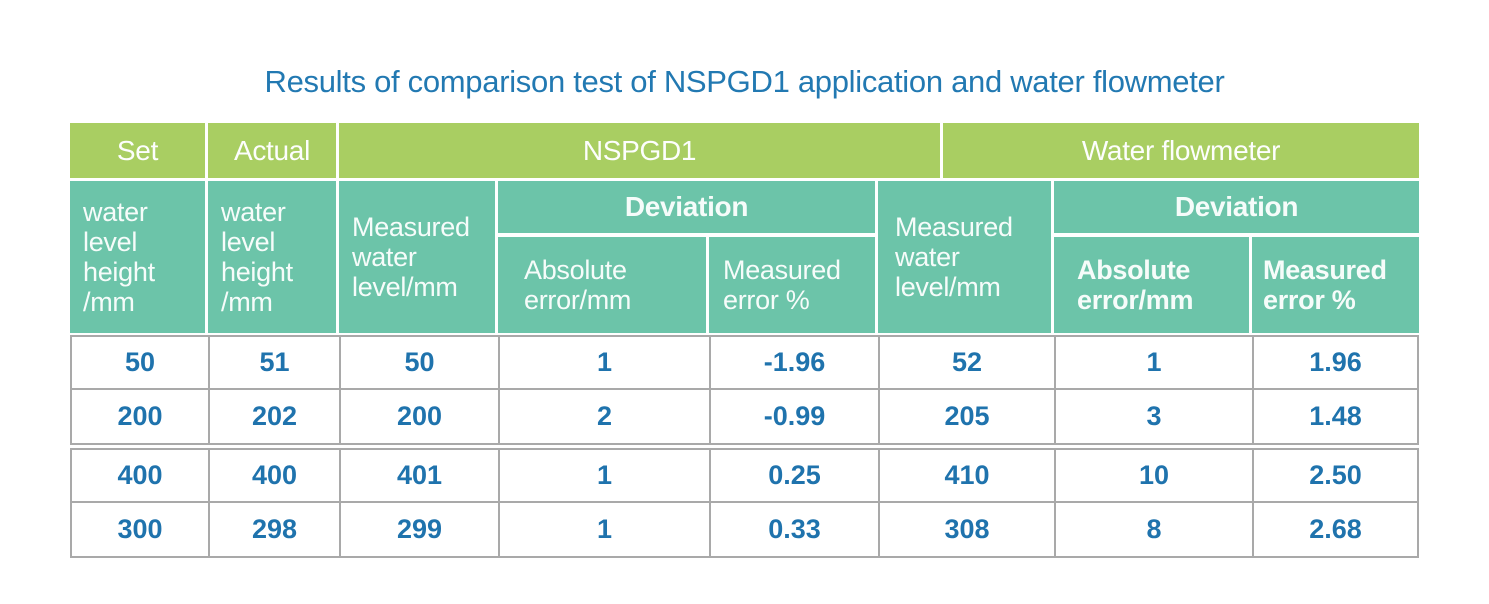 This screenshot has width=1489, height=604. Describe the element at coordinates (139, 150) in the screenshot. I see `header-set: Set` at that location.